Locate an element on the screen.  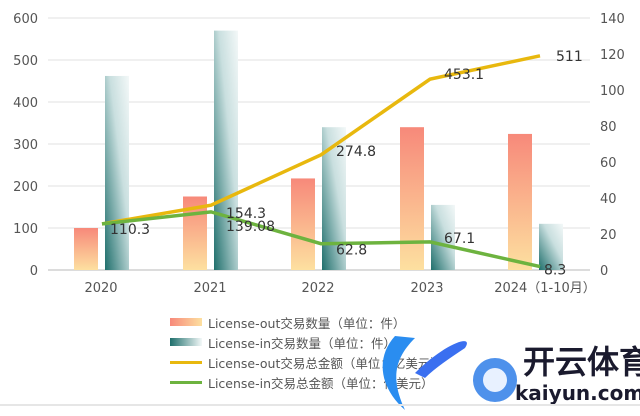
y-left-tick-label: 500 is located at coordinates (25, 61).